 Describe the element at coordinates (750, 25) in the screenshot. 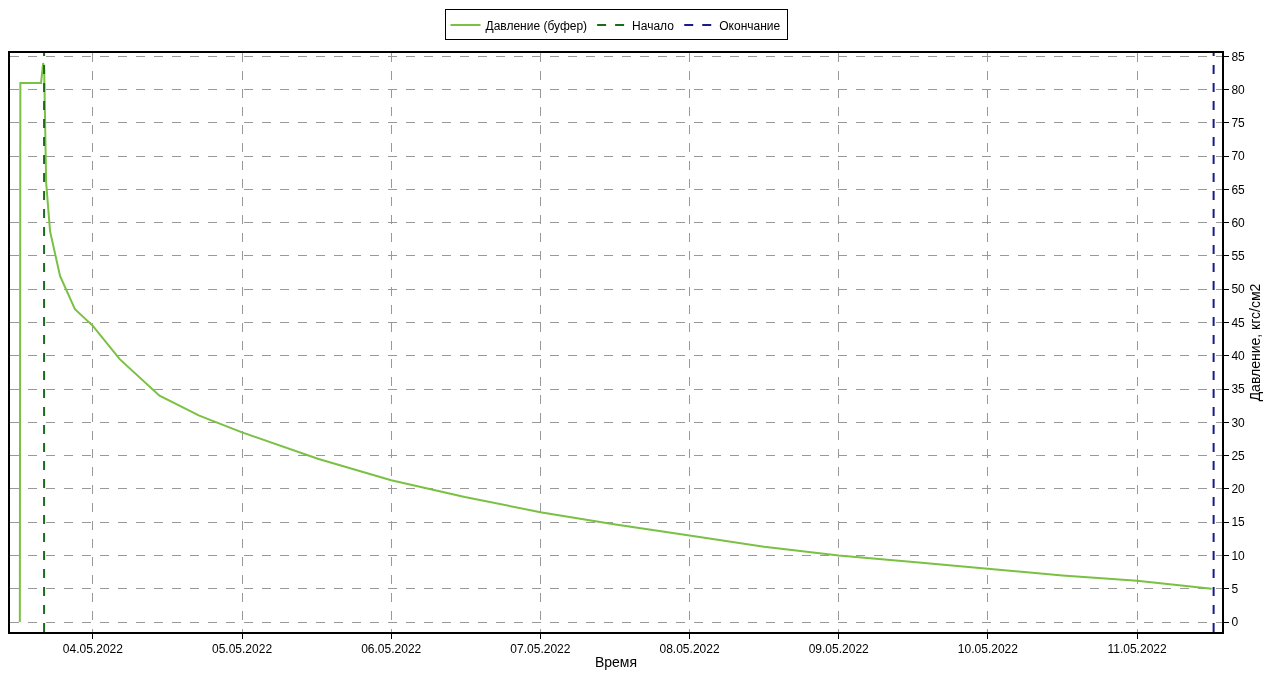

I see `legend-label: Окончание` at that location.